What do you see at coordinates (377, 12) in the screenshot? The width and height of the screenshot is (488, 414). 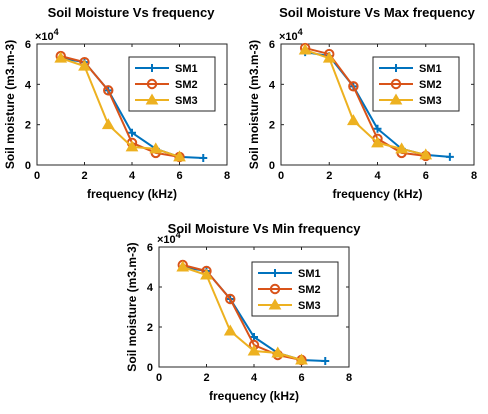 I see `chart-title: Soil Moisture Vs Max frequency` at bounding box center [377, 12].